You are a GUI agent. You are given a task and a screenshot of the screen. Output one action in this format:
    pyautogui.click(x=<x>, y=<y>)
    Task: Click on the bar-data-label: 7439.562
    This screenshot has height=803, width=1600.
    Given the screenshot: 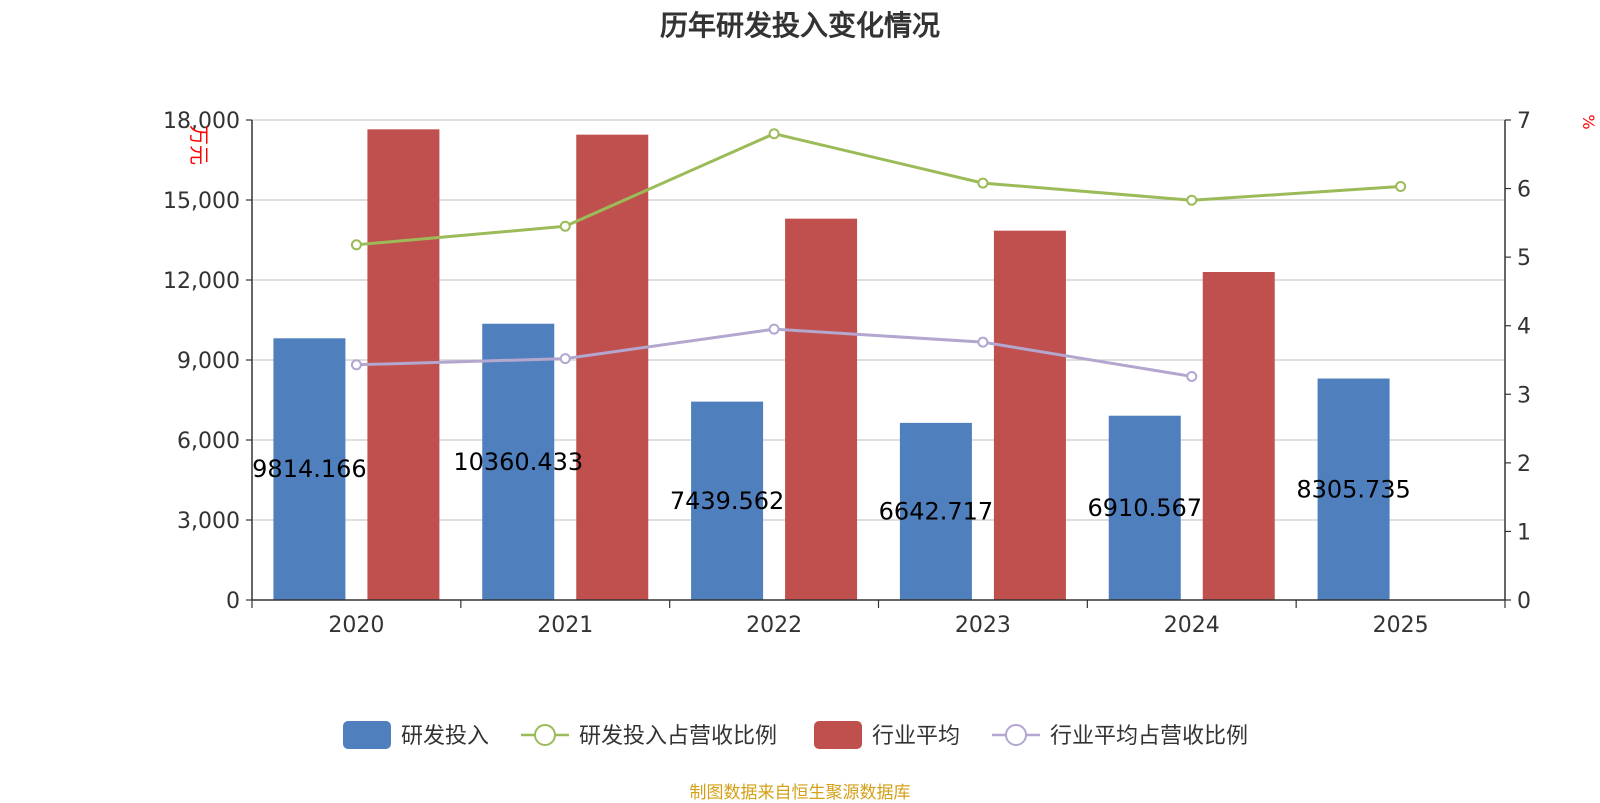 What is the action you would take?
    pyautogui.click(x=727, y=501)
    